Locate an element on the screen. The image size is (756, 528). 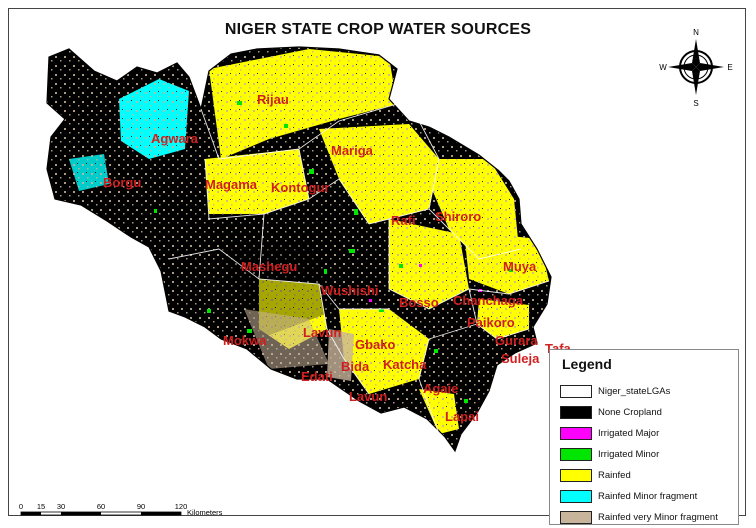
lga-label: Bosso is located at coordinates (419, 302).